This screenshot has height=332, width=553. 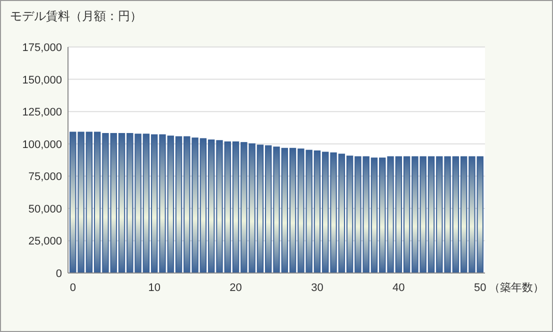 I want to click on y-tick-label: 100,000, so click(x=42, y=144).